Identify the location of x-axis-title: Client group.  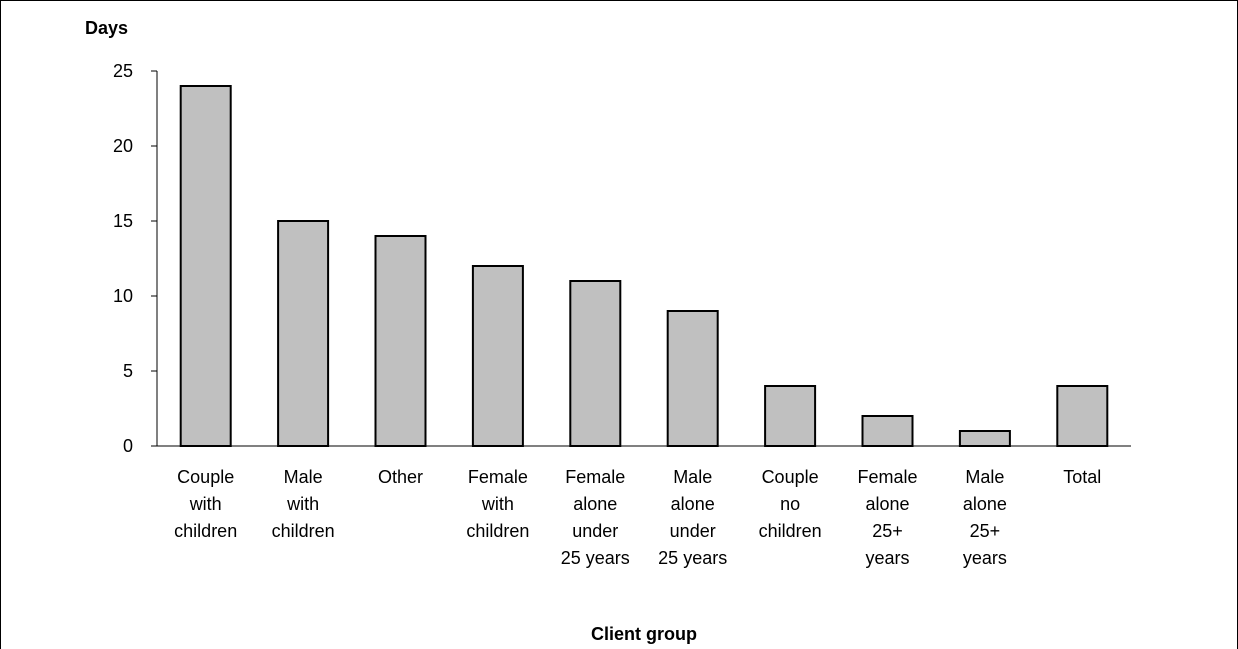
(644, 634).